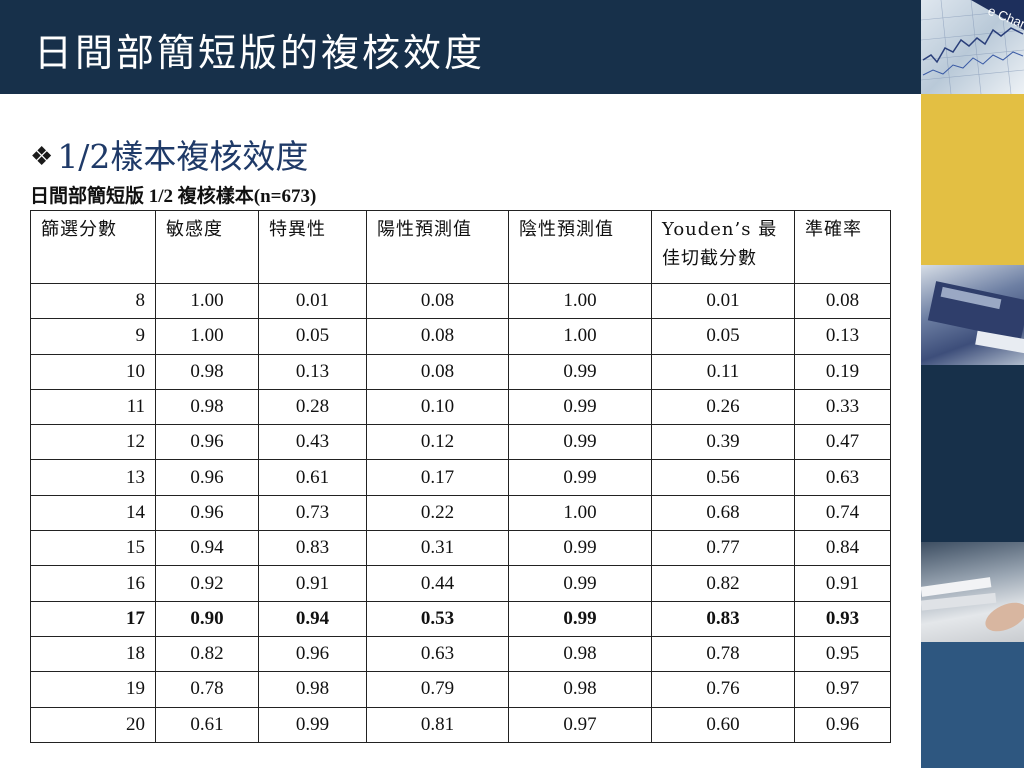  I want to click on value-cell: 0.74, so click(842, 513).